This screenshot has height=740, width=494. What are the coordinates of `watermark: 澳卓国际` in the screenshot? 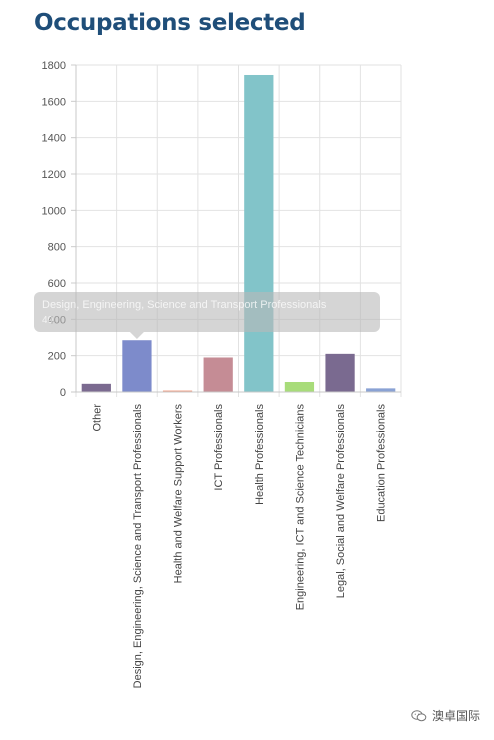 It's located at (445, 715).